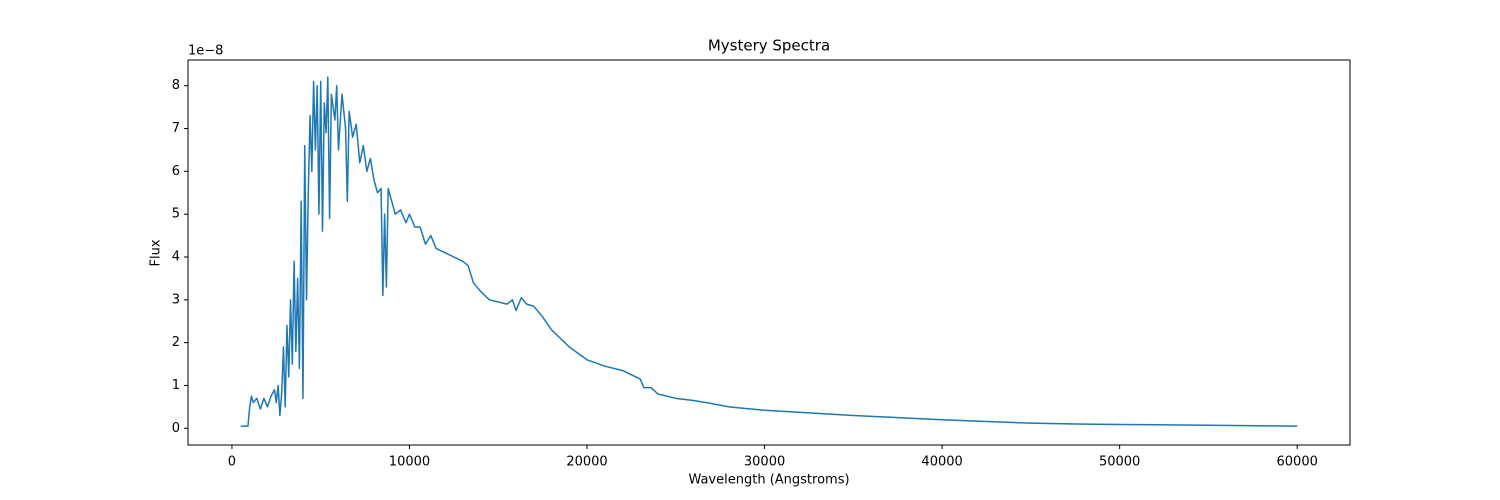 This screenshot has width=1500, height=500. Describe the element at coordinates (586, 462) in the screenshot. I see `x-tick-label: 20000` at that location.